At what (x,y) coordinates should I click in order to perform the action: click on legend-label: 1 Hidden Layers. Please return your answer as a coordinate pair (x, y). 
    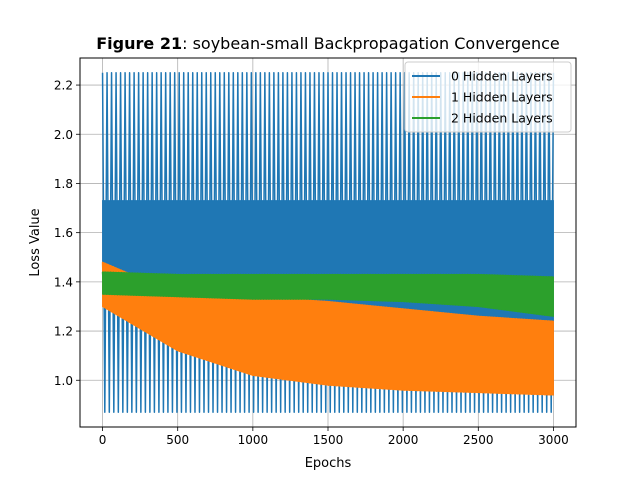
    Looking at the image, I should click on (502, 97).